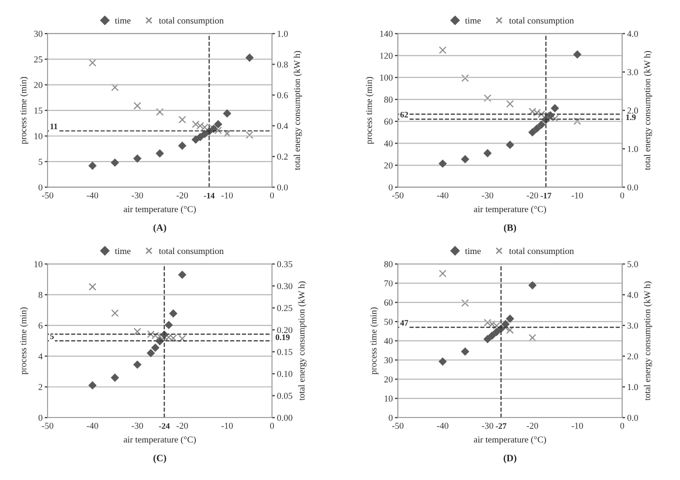 The image size is (680, 480). I want to click on ref-line-label: 47, so click(404, 323).